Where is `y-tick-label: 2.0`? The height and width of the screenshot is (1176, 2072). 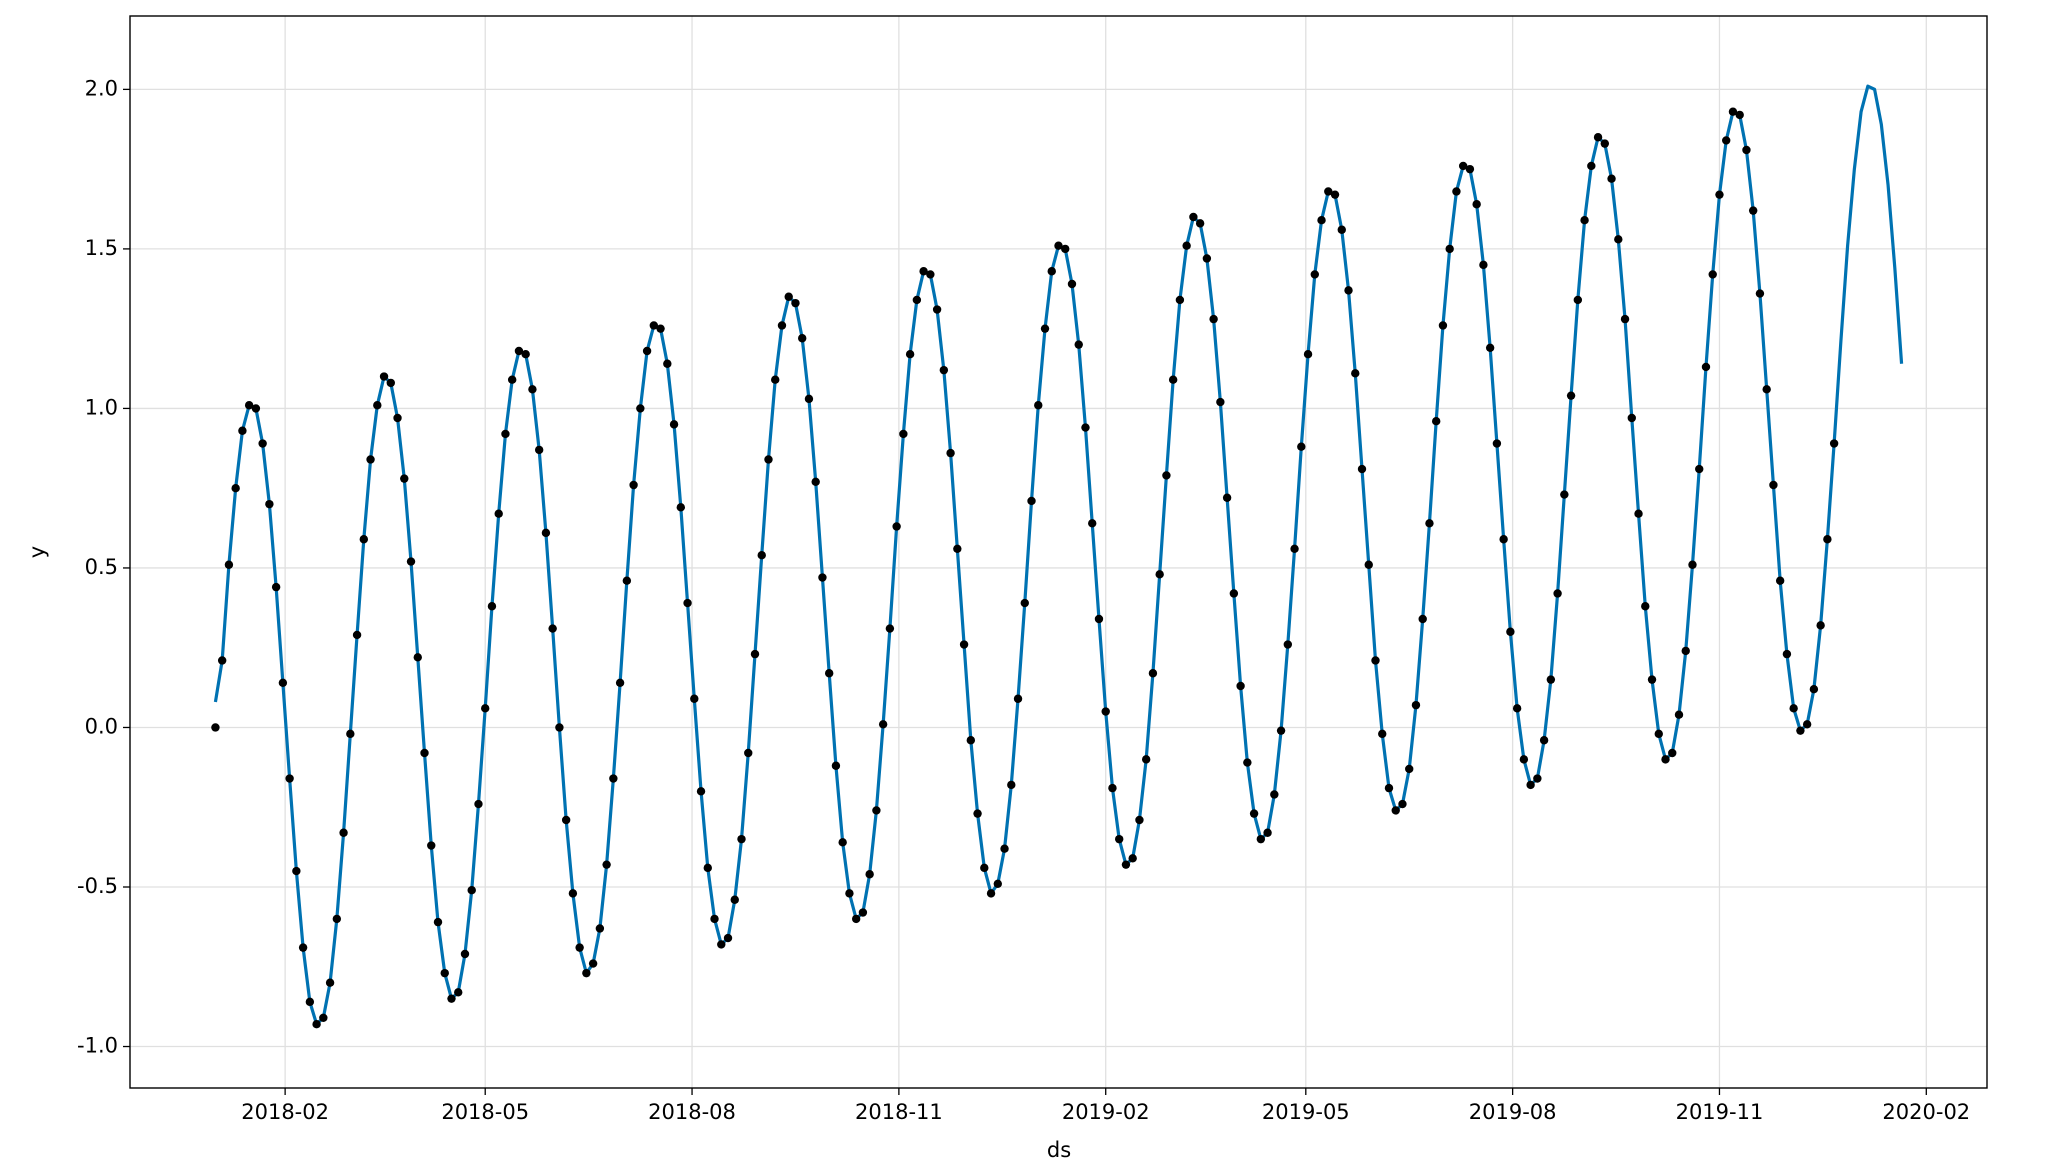
y-tick-label: 2.0 is located at coordinates (101, 88).